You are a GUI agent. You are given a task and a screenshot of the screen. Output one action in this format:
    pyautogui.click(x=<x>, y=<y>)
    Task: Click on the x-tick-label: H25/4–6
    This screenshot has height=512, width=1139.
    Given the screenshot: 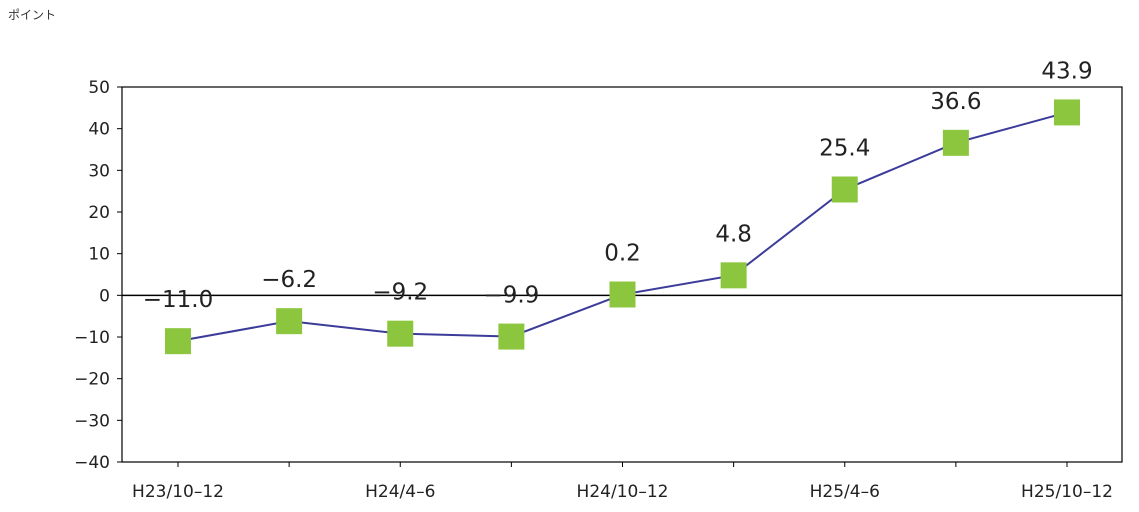 What is the action you would take?
    pyautogui.click(x=845, y=492)
    